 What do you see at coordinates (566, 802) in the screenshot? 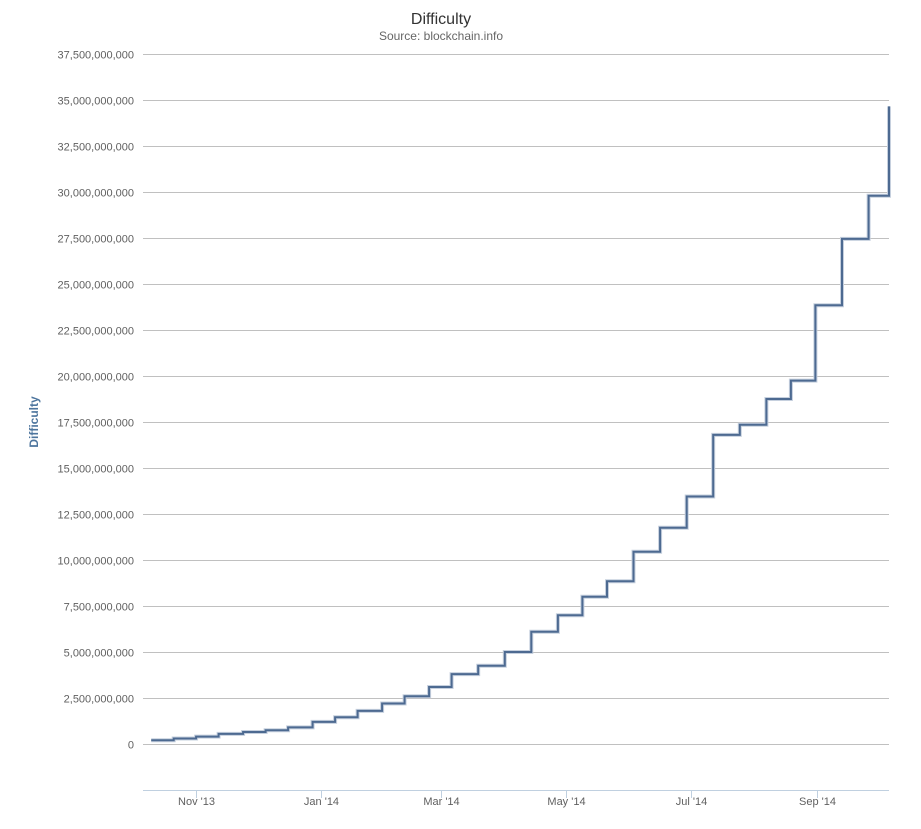
I see `x-tick-label: May '14` at bounding box center [566, 802].